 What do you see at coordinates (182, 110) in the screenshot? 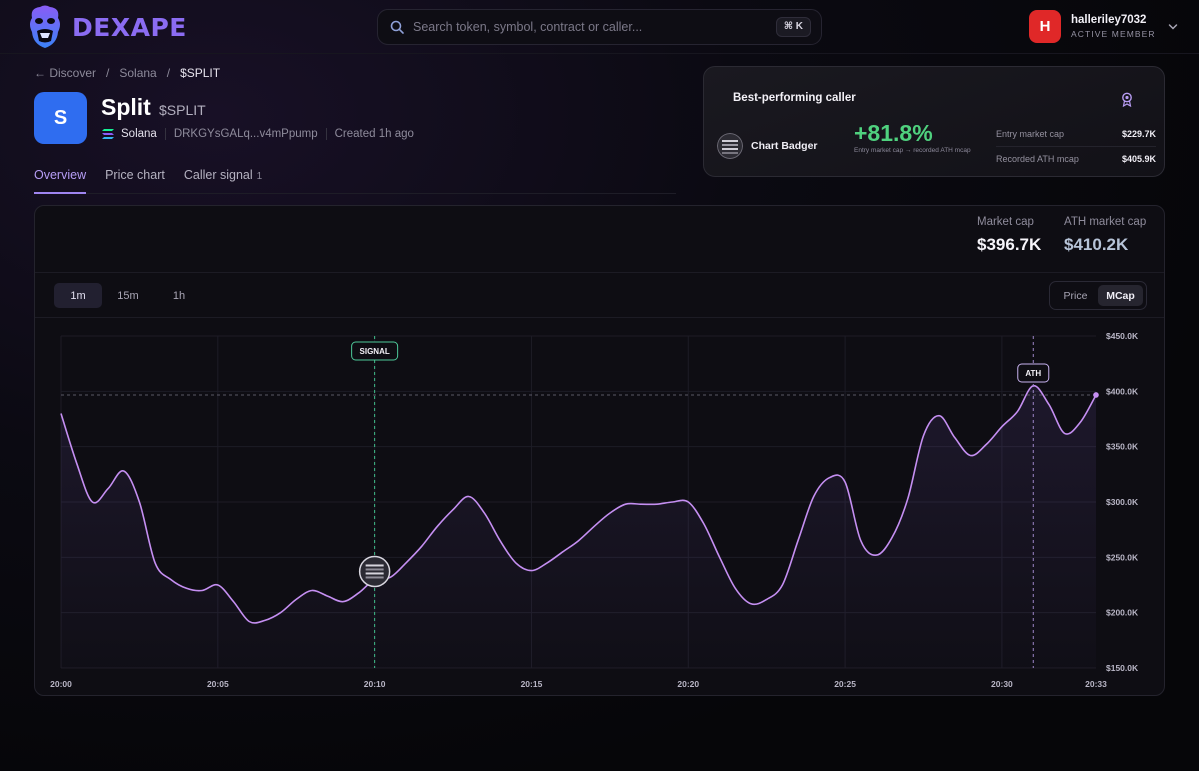
I see `token-symbol: $SPLIT` at bounding box center [182, 110].